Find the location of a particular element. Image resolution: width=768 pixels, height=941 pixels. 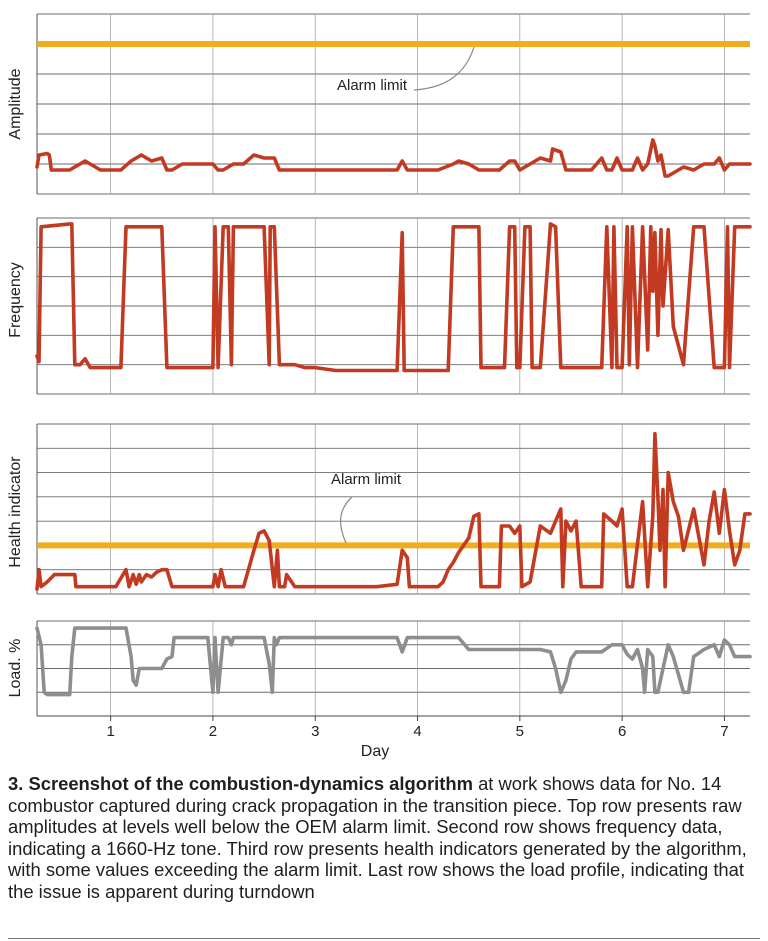

x-axis: 1 2 3 4 5 6 7 is located at coordinates (393, 727).